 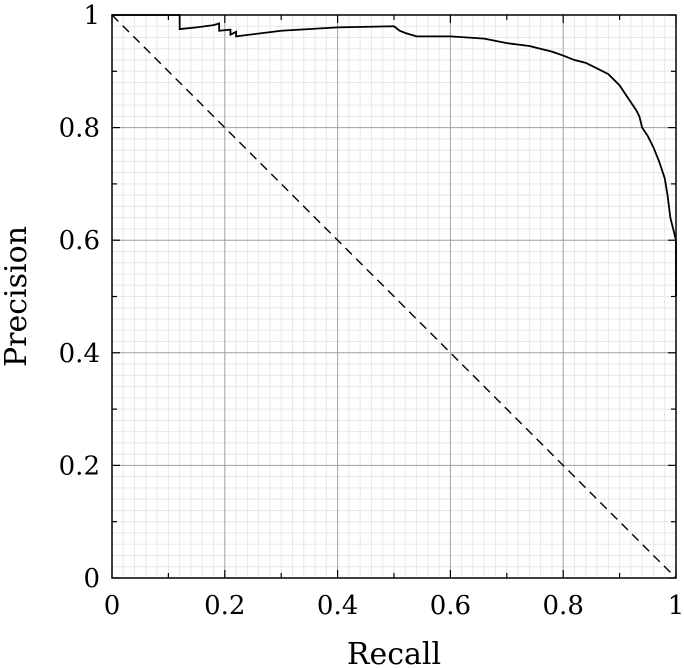 I want to click on x-tick-label: 0.8, so click(x=563, y=606).